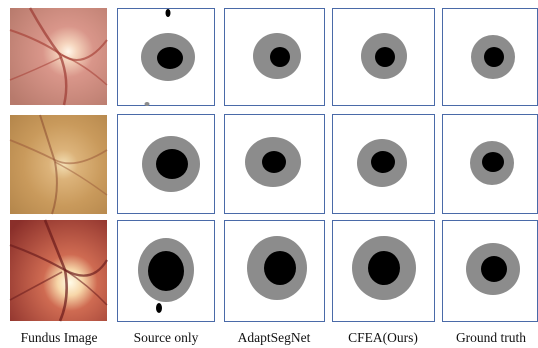 Image resolution: width=538 pixels, height=348 pixels. Describe the element at coordinates (491, 337) in the screenshot. I see `caption-ground-truth: Ground truth` at that location.